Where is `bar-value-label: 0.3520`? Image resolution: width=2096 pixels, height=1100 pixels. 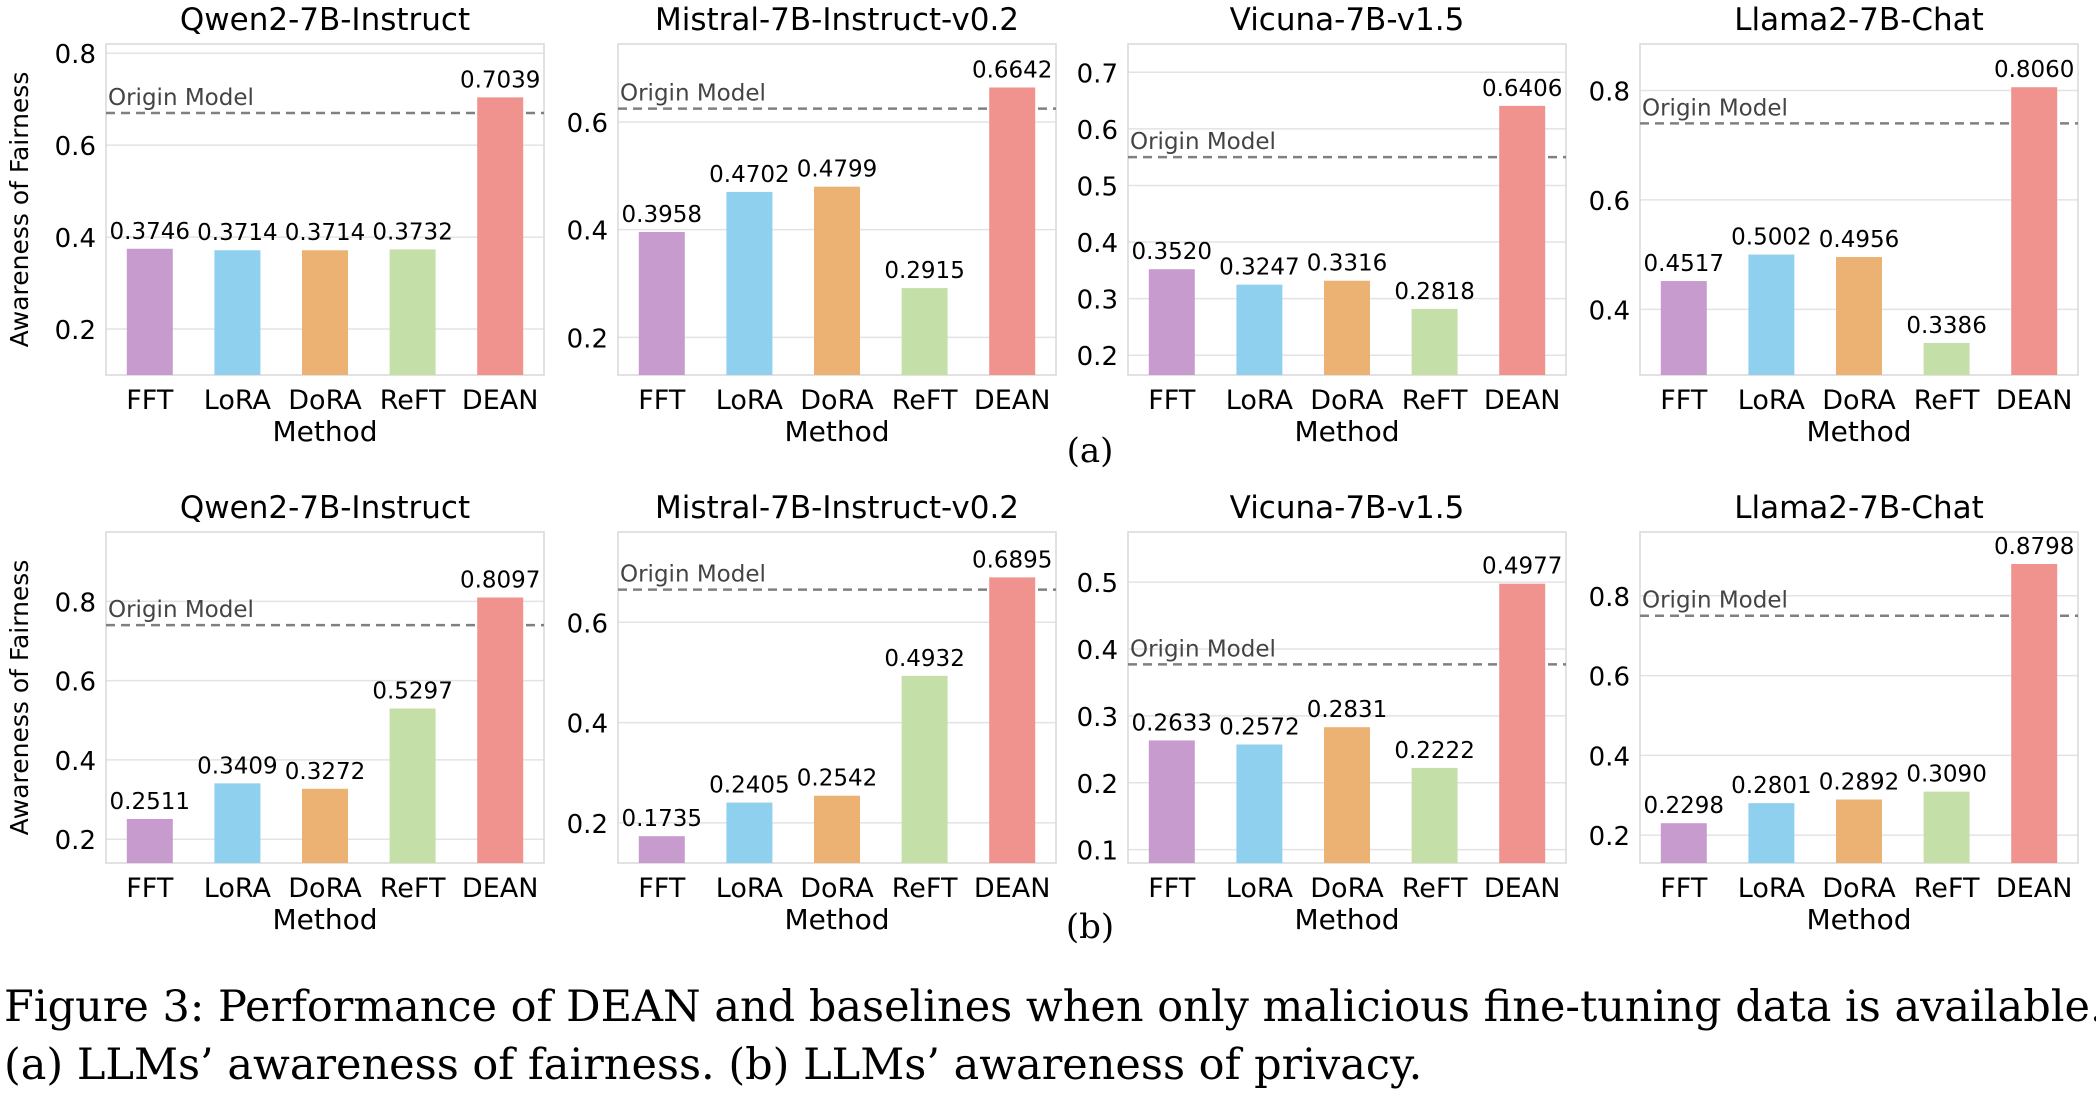
bar-value-label: 0.3520 is located at coordinates (1172, 252).